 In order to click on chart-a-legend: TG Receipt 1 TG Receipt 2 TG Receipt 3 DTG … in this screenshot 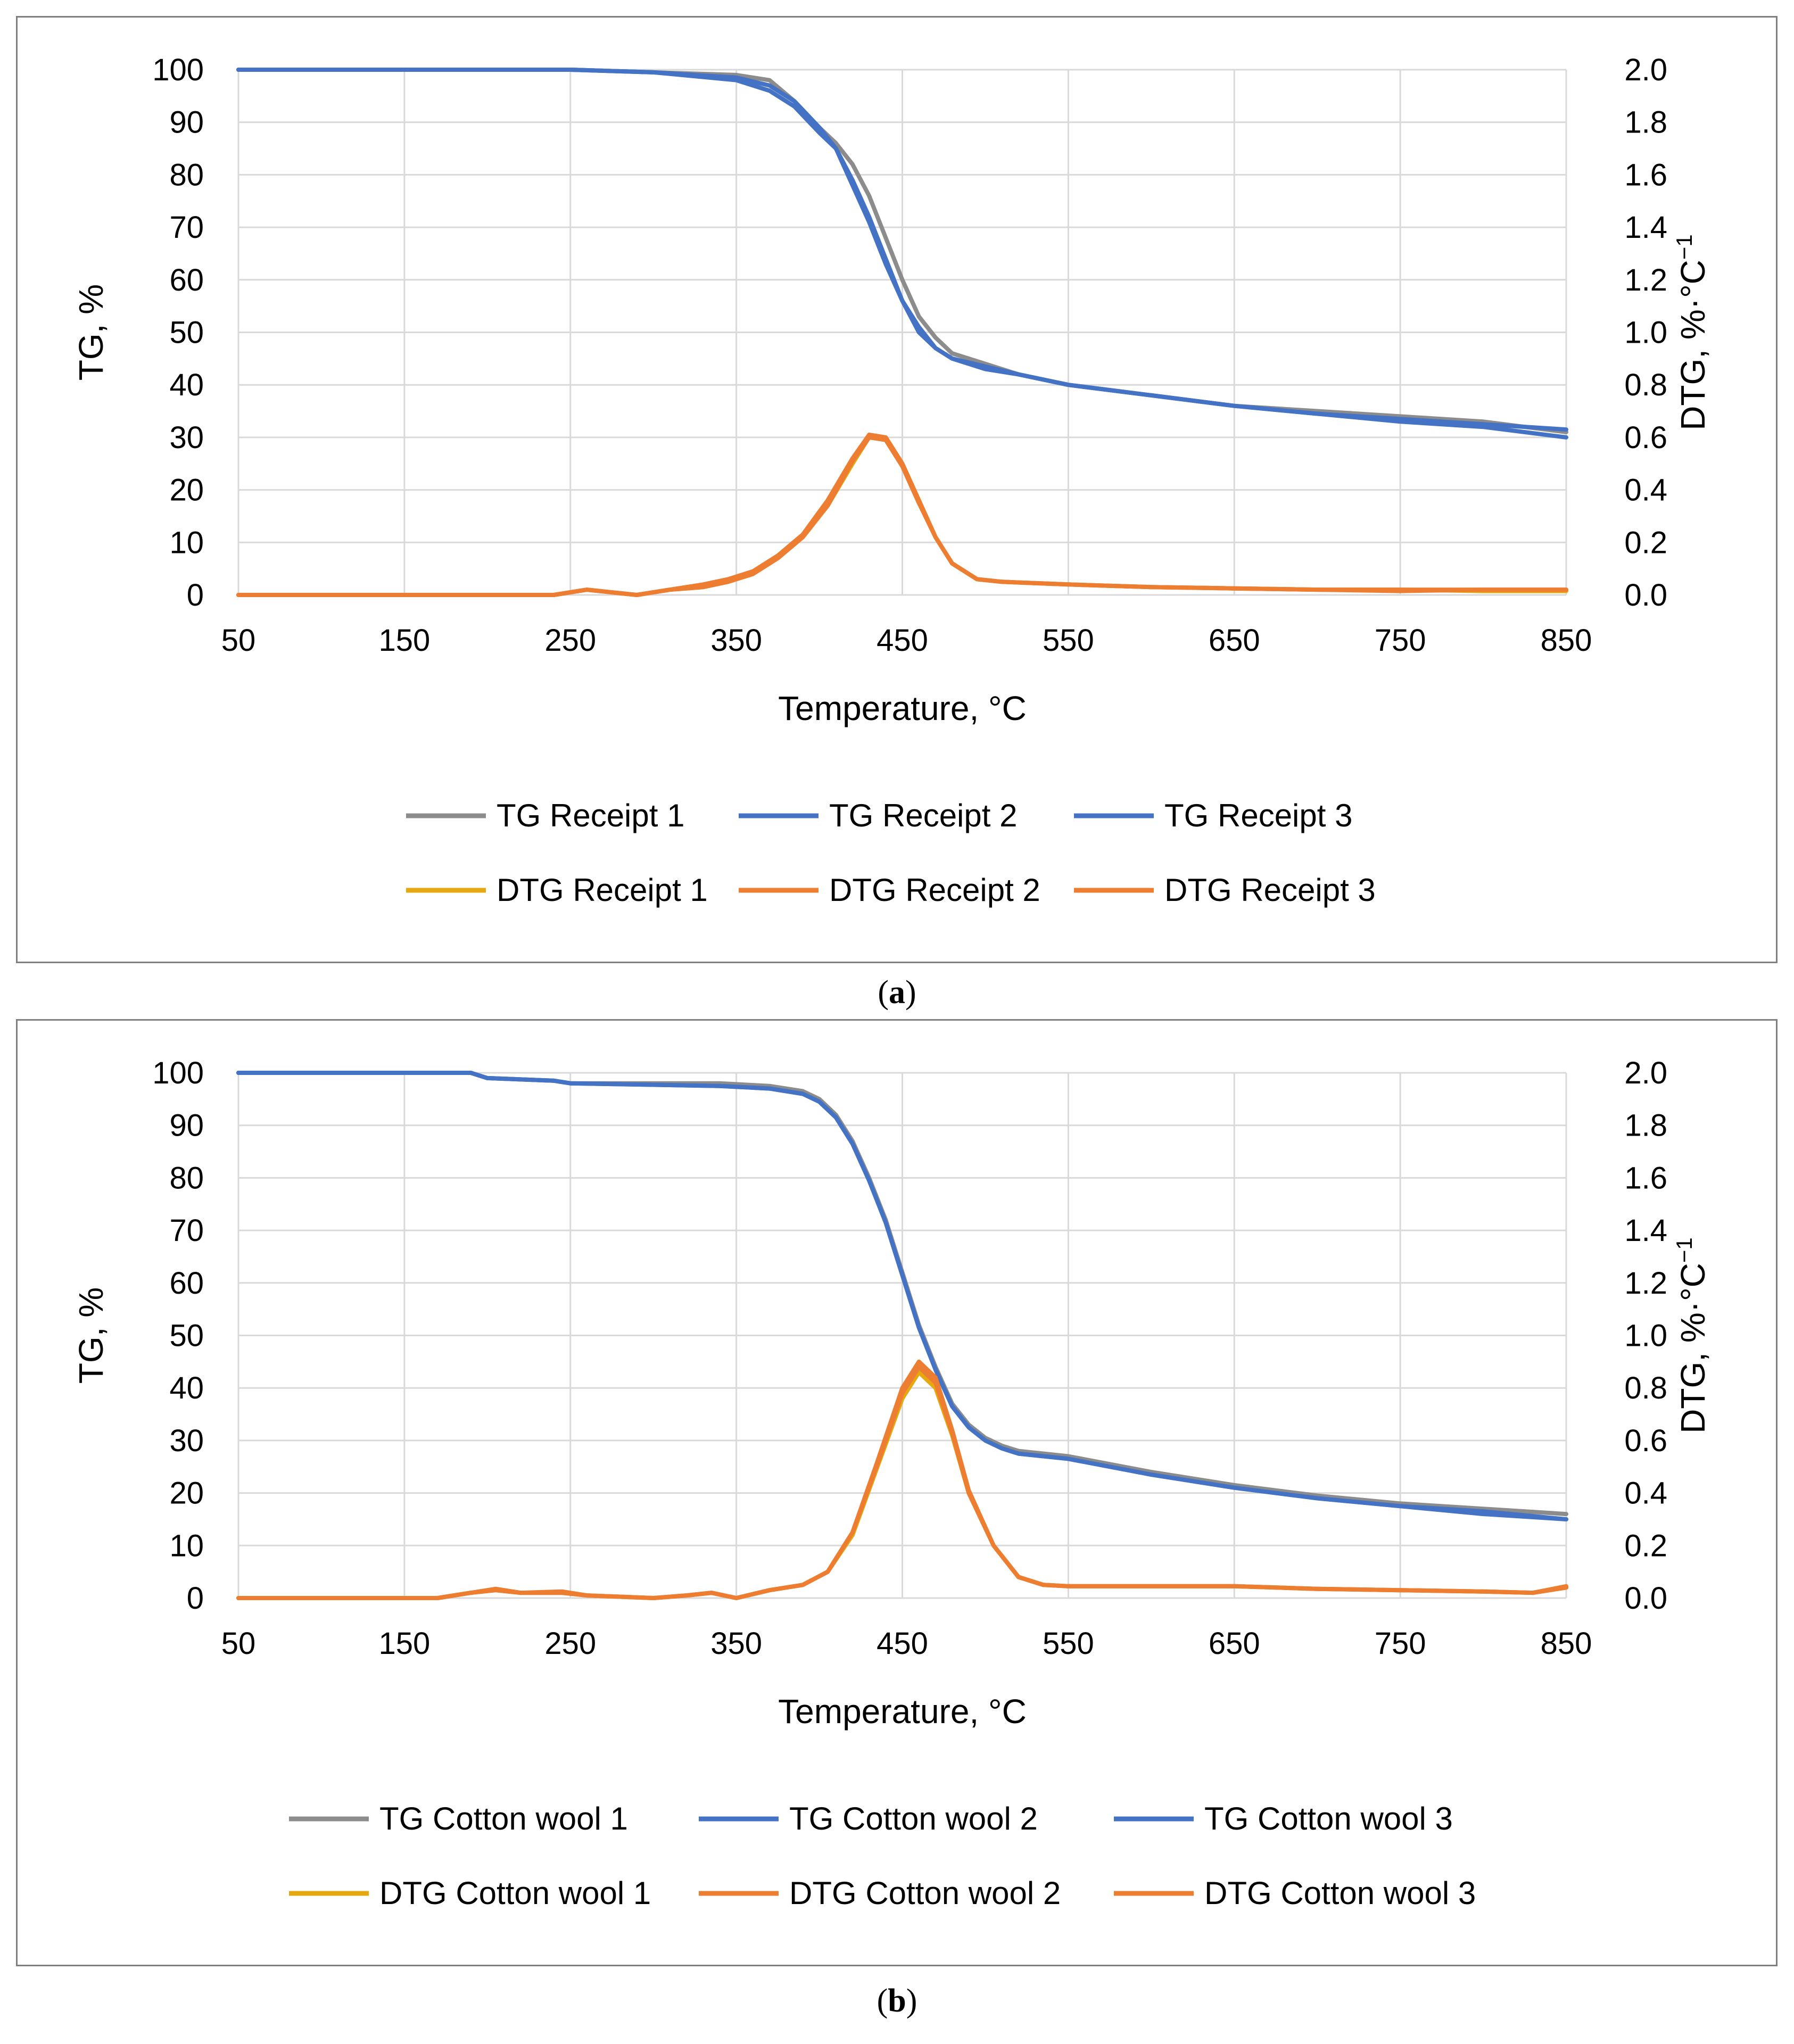, I will do `click(891, 853)`.